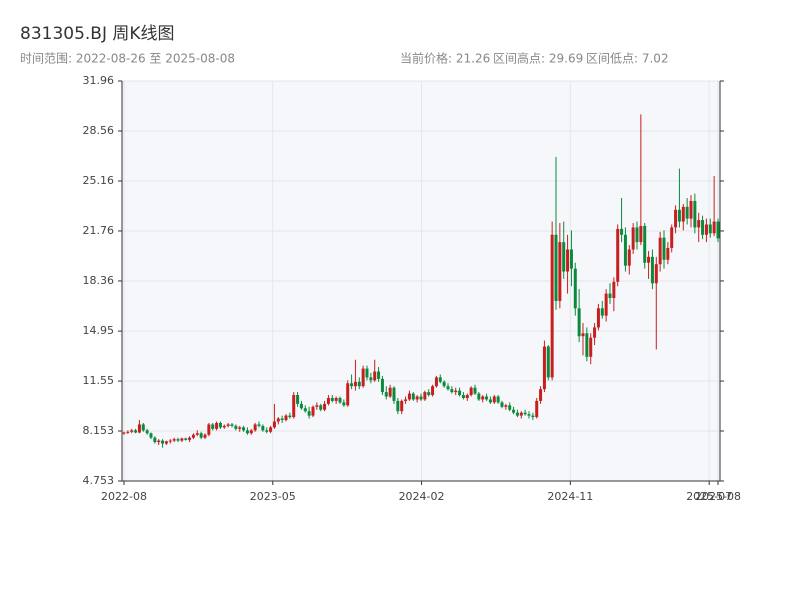 The height and width of the screenshot is (600, 800). Describe the element at coordinates (538, 58) in the screenshot. I see `stat-high: 区间高点: 29.69` at that location.